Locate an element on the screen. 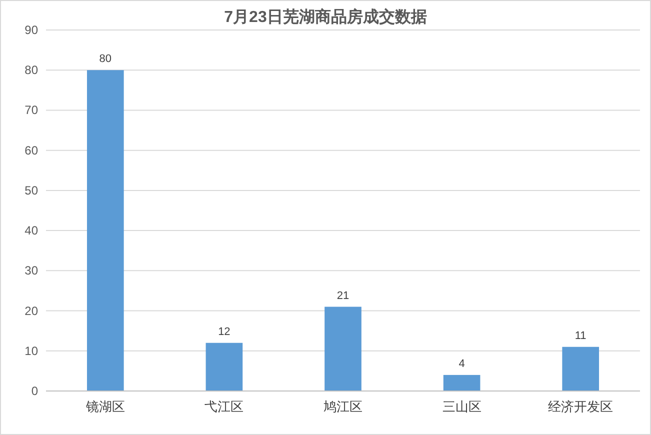  data-label: 80 is located at coordinates (105, 59).